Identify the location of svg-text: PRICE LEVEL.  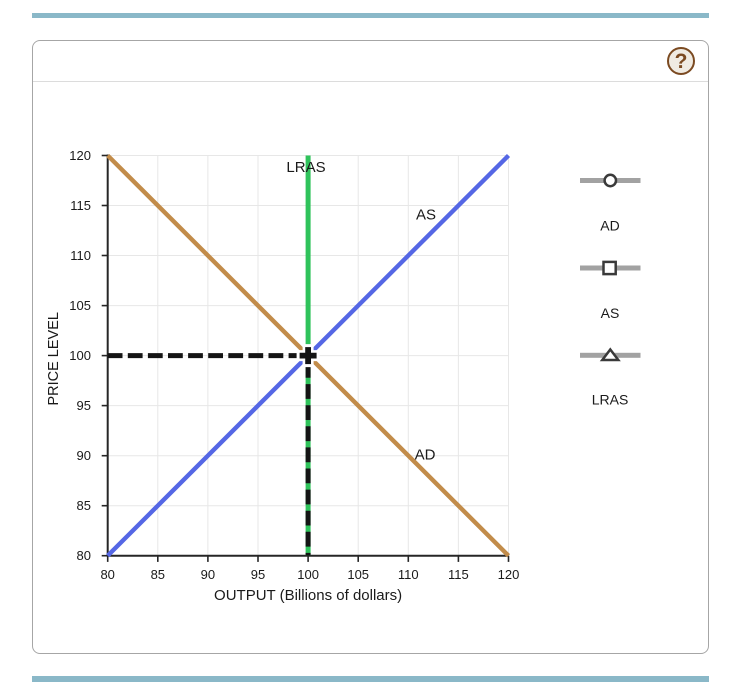
(54, 359).